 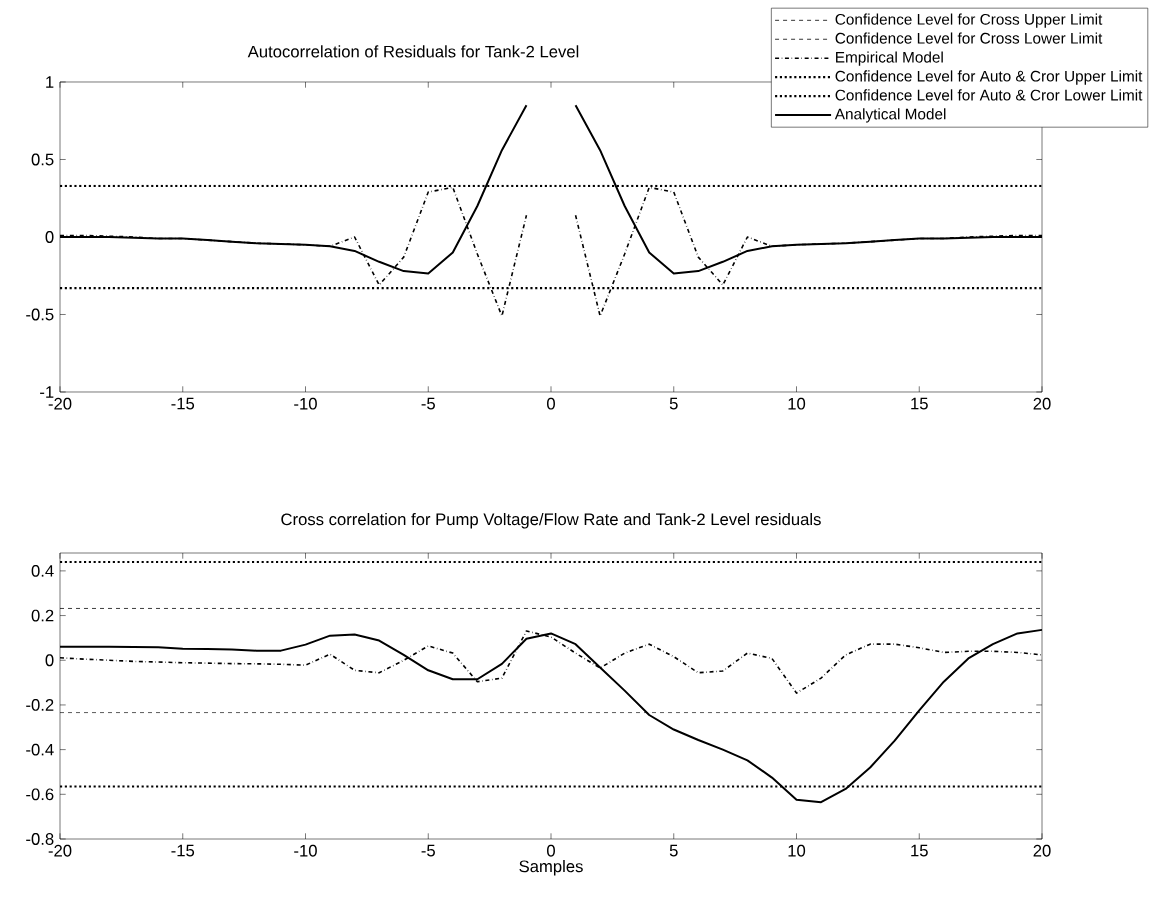 What do you see at coordinates (889, 58) in the screenshot?
I see `legend-label: Empirical Model` at bounding box center [889, 58].